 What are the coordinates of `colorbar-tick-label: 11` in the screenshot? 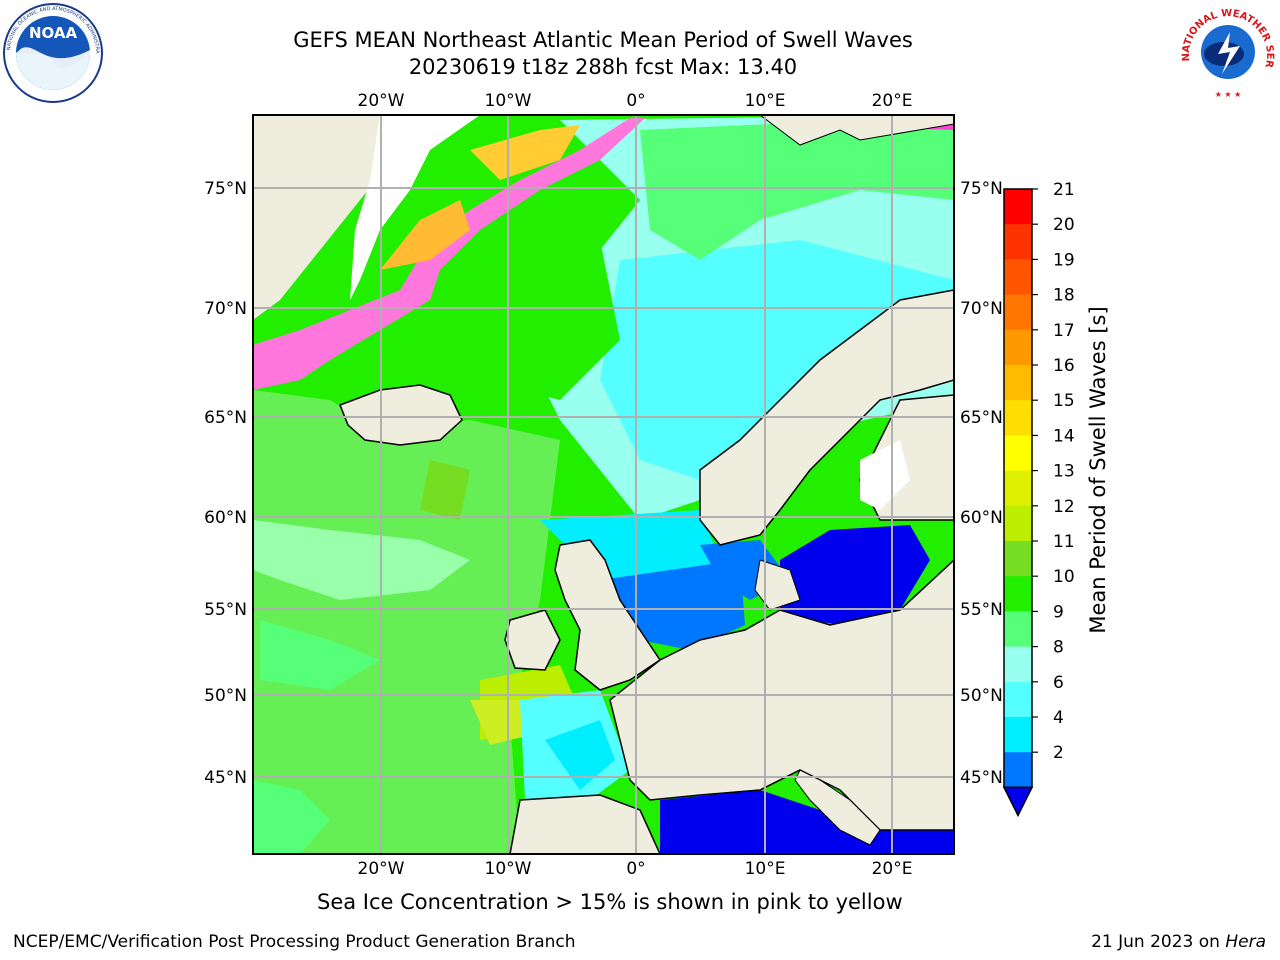 It's located at (1064, 542).